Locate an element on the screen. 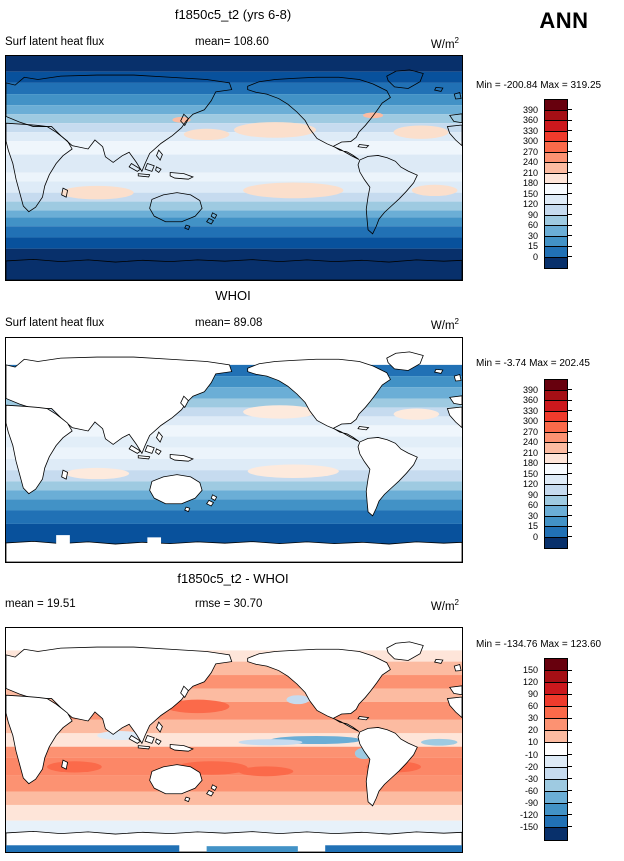 This screenshot has height=861, width=624. colorbar-tick-label: 270 is located at coordinates (530, 151).